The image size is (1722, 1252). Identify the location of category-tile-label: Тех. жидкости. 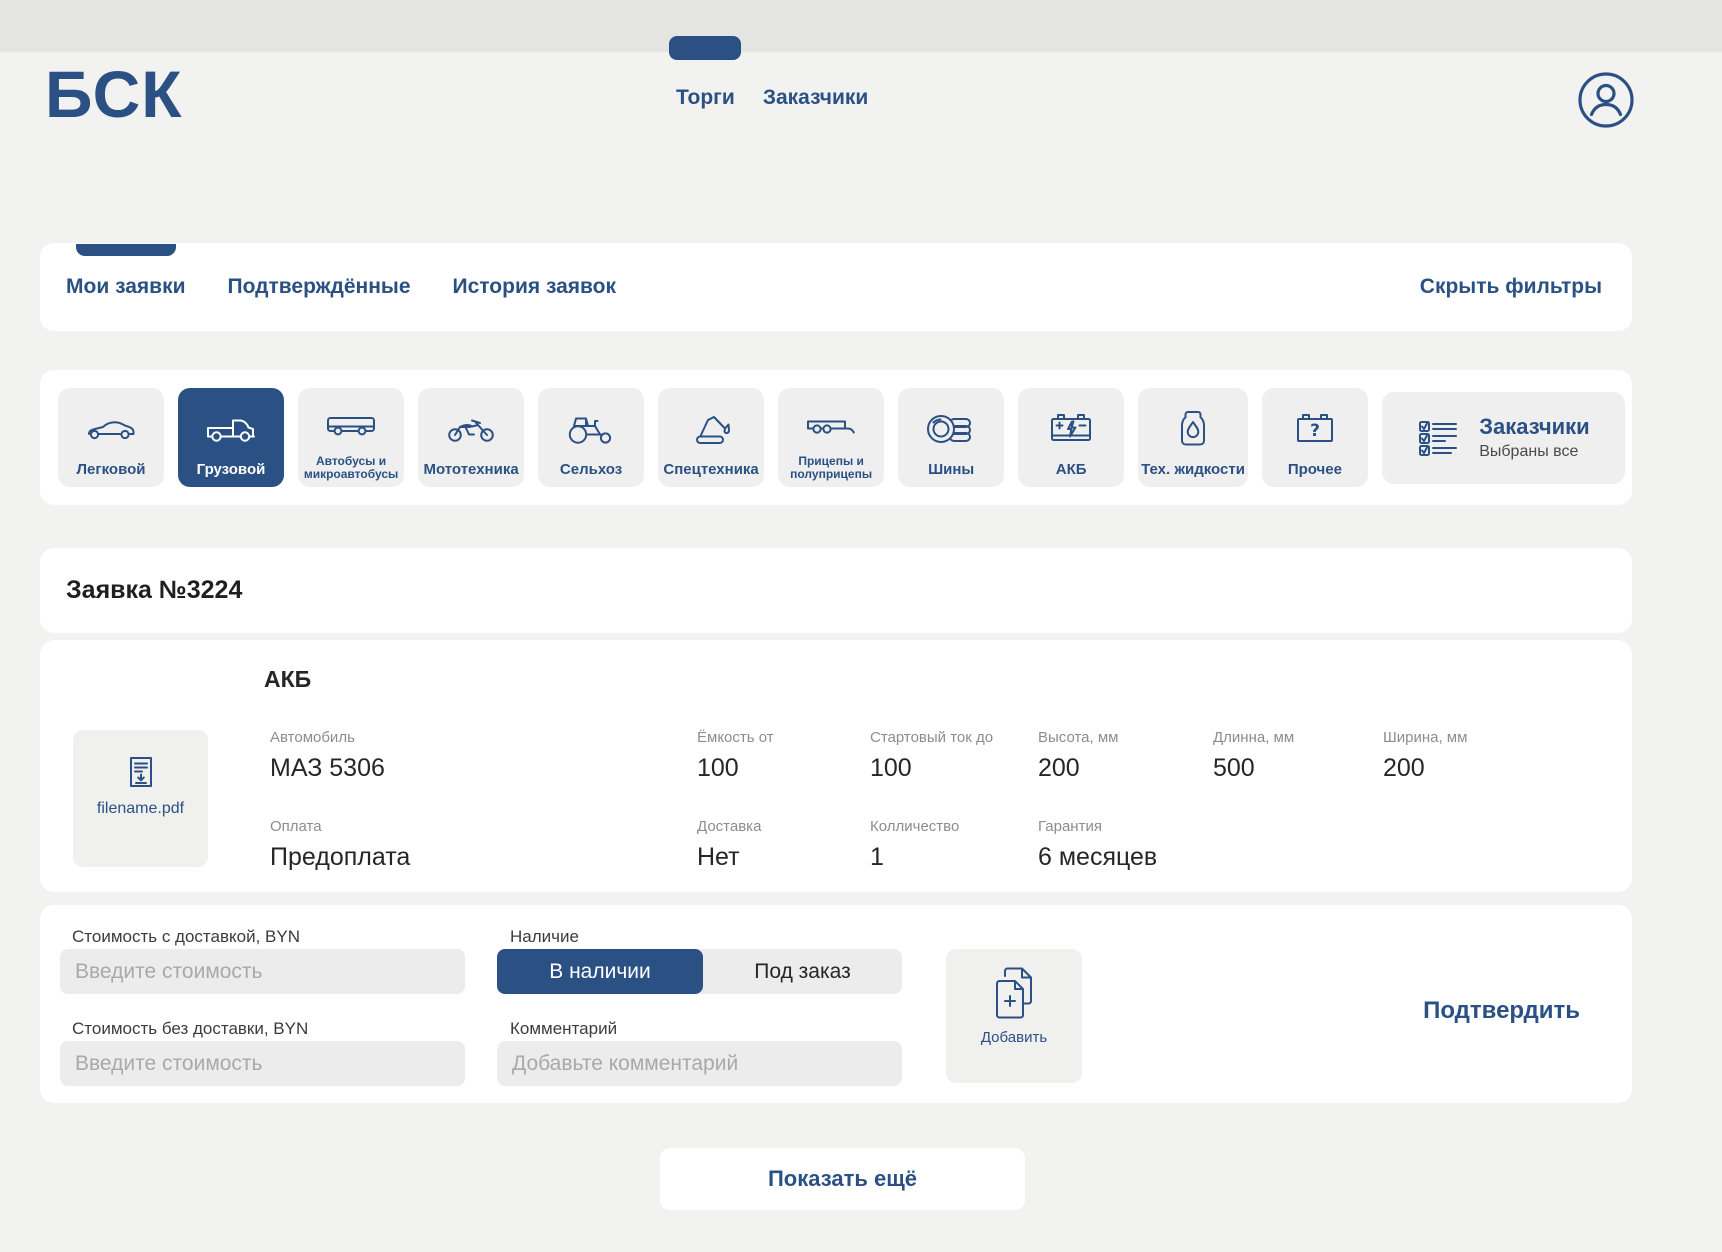
(1193, 469).